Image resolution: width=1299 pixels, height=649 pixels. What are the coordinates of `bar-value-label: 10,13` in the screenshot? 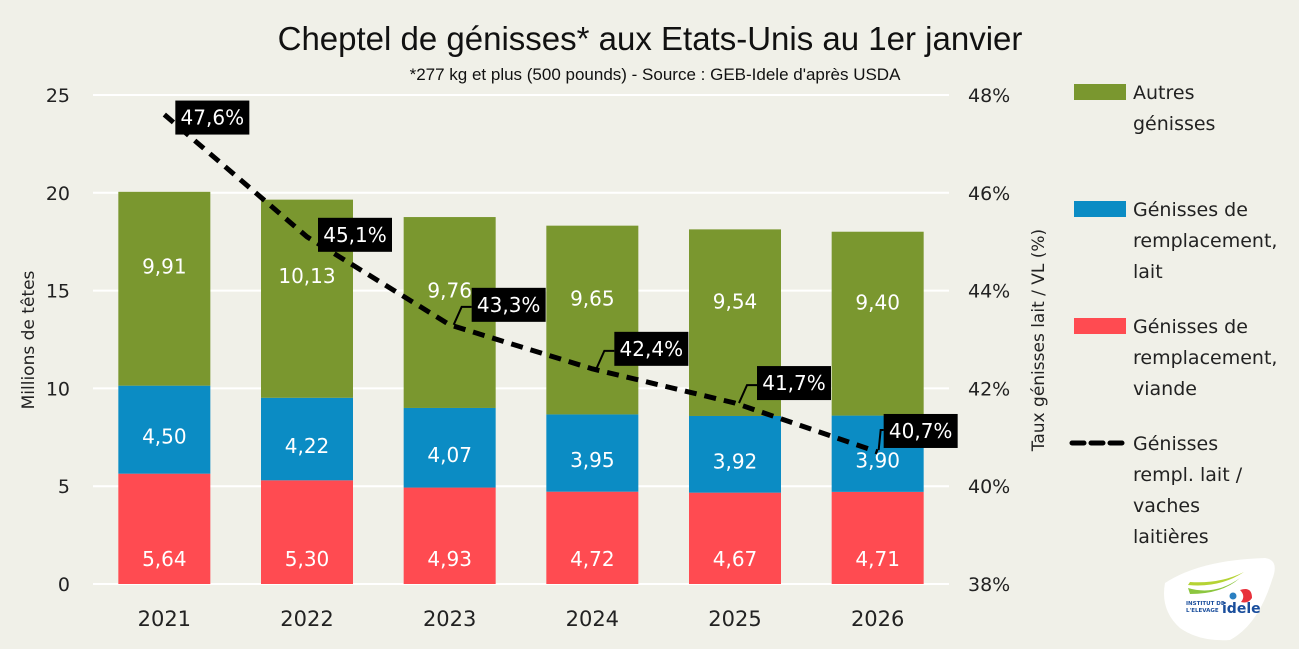 It's located at (306, 276).